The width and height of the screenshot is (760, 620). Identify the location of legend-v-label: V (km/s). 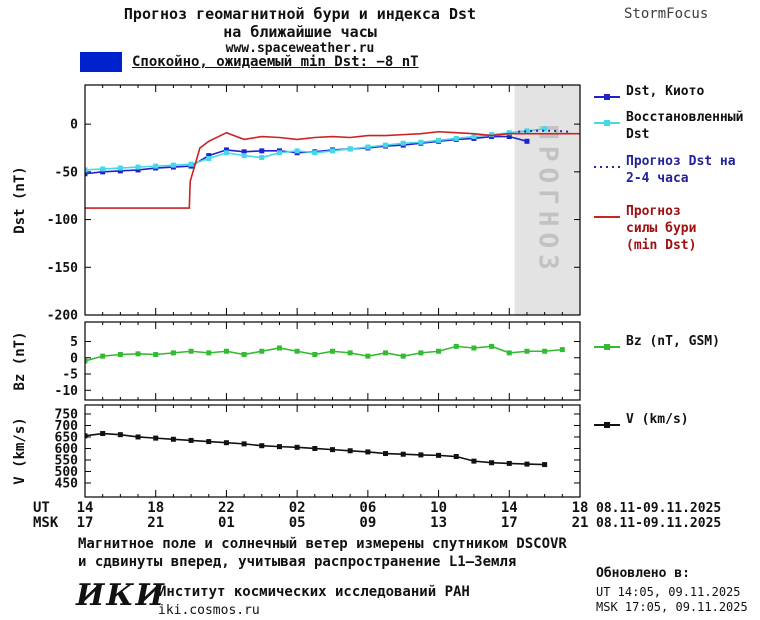
(657, 419).